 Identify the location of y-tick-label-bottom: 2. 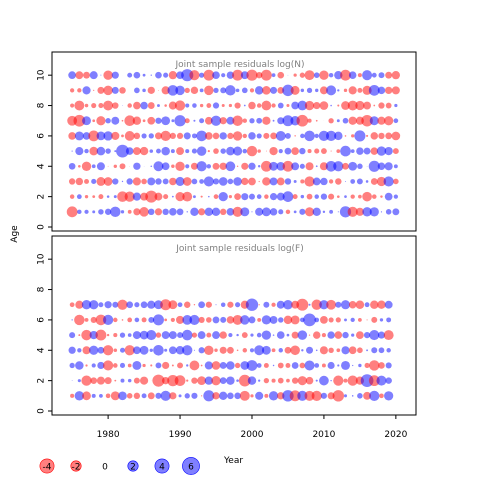
(42, 381).